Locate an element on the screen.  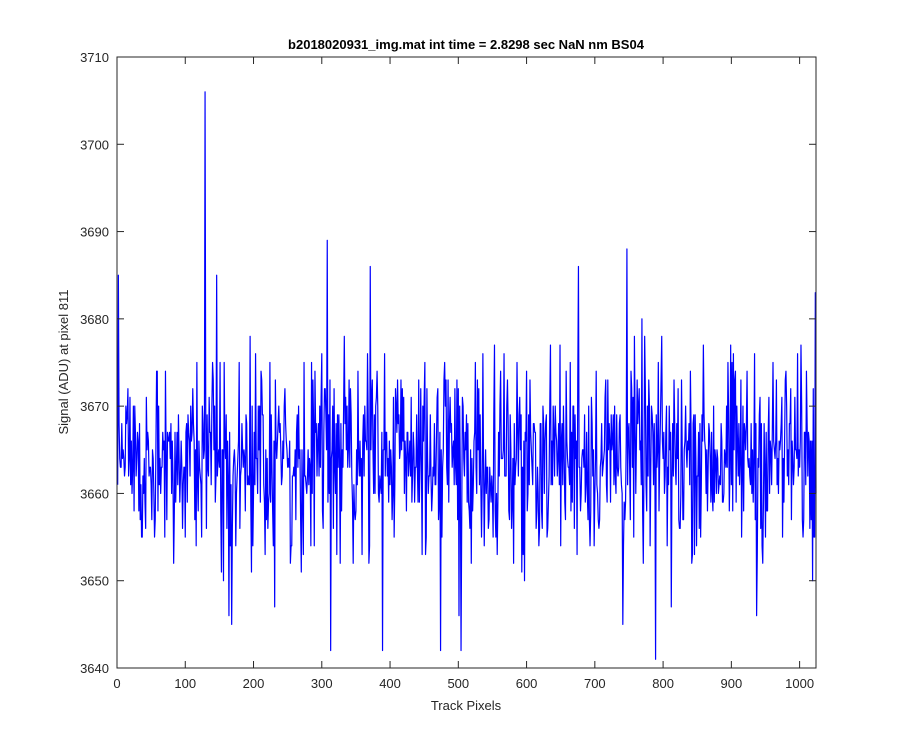
x-tick-label: 0 is located at coordinates (116, 683).